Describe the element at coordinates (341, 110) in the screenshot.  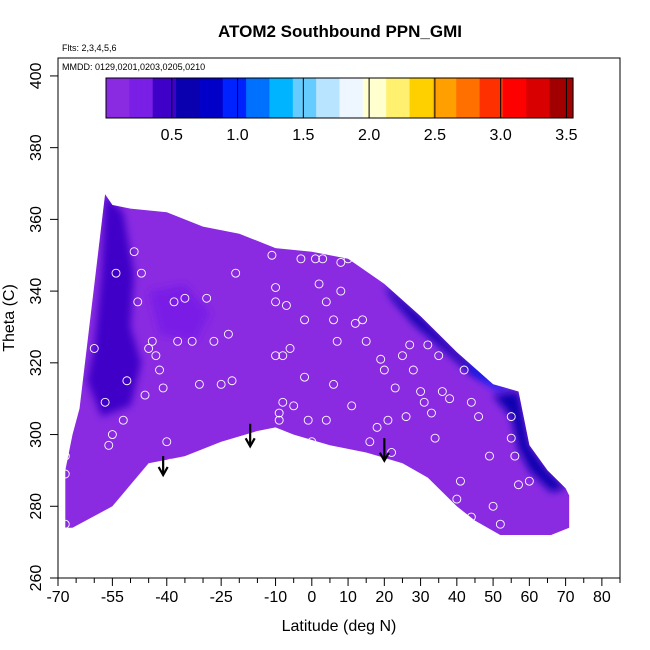
I see `colorbar: 0.5 1.0 1.5 2.0 2.5 3.0 3.5` at that location.